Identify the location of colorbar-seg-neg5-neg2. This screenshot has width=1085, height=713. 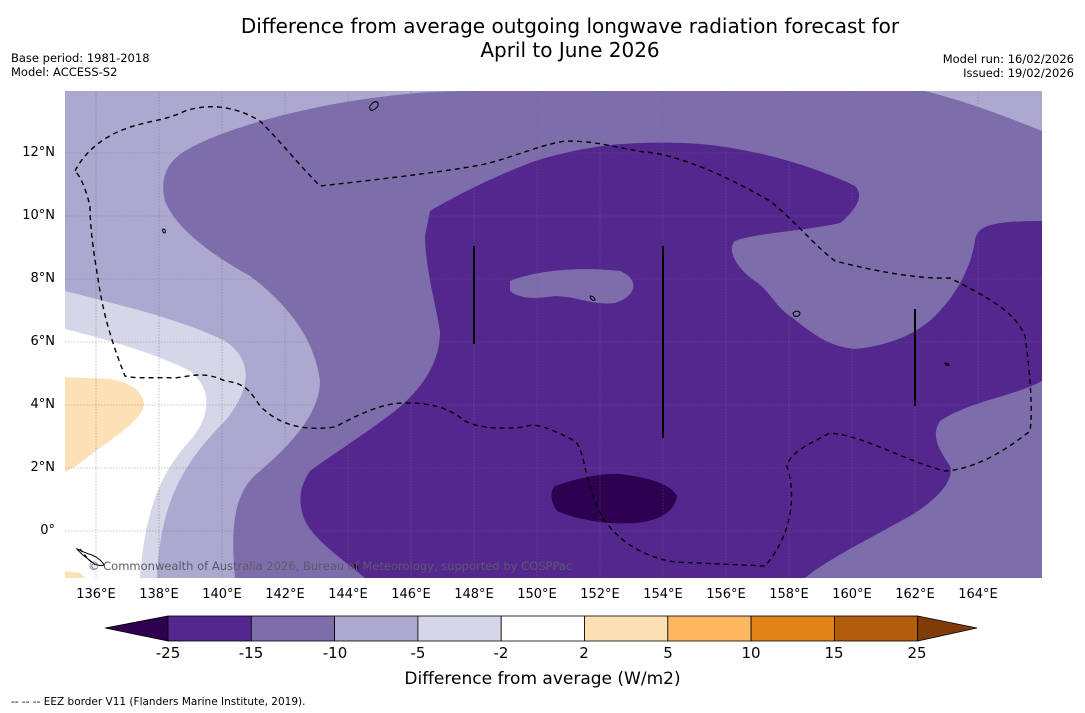
(459, 628).